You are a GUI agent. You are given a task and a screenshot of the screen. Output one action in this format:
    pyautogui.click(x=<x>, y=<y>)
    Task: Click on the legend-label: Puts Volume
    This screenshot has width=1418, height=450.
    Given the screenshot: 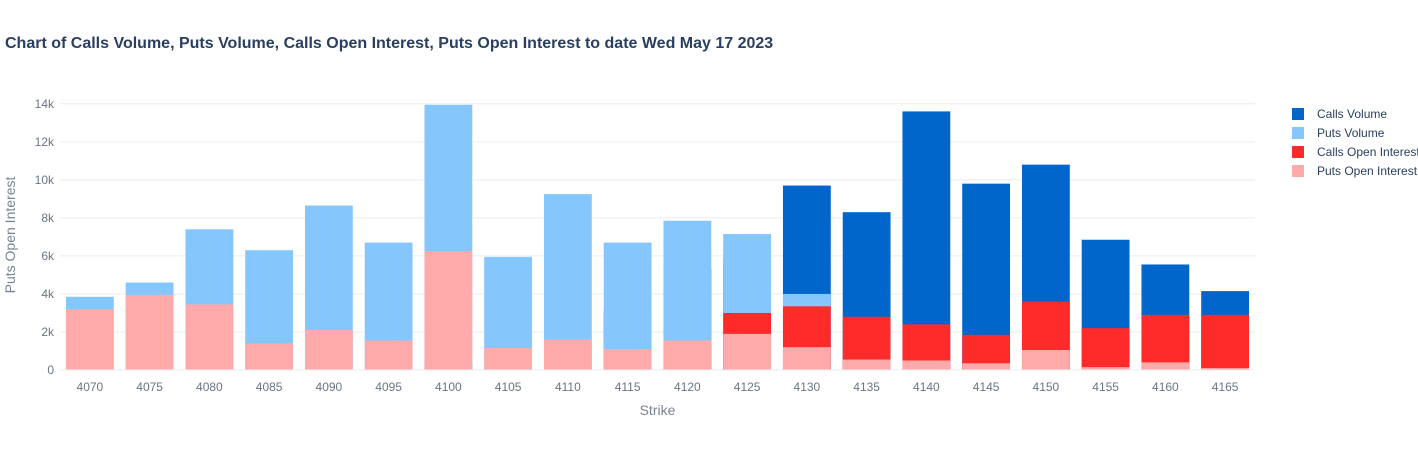 What is the action you would take?
    pyautogui.click(x=1351, y=133)
    